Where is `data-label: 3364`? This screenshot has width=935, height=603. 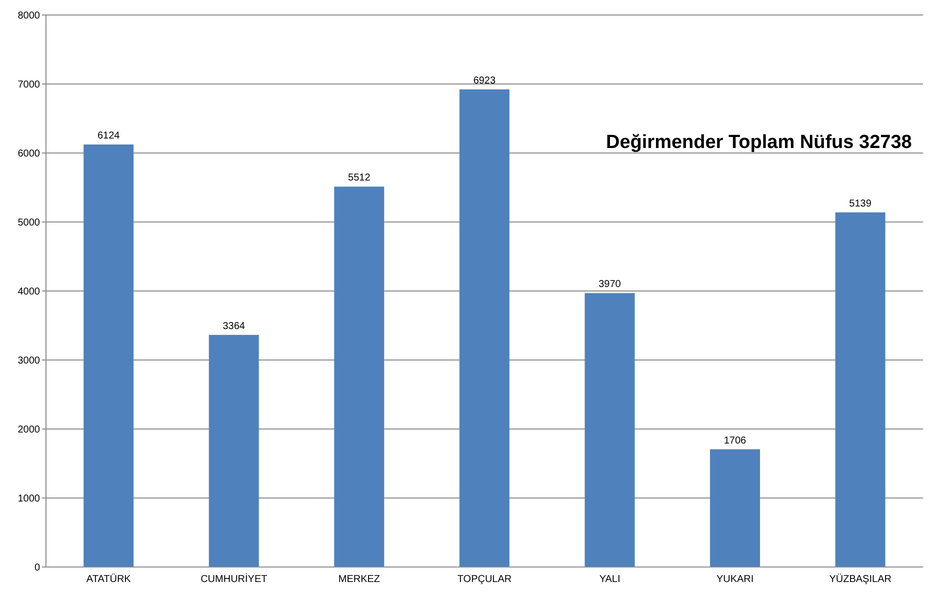
data-label: 3364 is located at coordinates (234, 326).